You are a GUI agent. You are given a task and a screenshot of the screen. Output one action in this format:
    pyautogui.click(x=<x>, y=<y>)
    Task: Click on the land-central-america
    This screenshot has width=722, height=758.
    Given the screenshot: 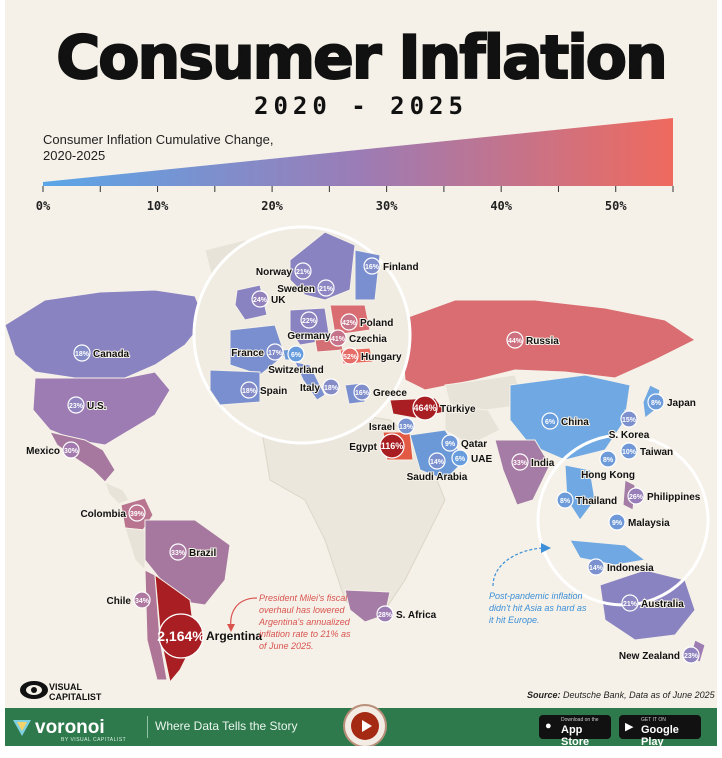 What is the action you would take?
    pyautogui.click(x=117, y=493)
    